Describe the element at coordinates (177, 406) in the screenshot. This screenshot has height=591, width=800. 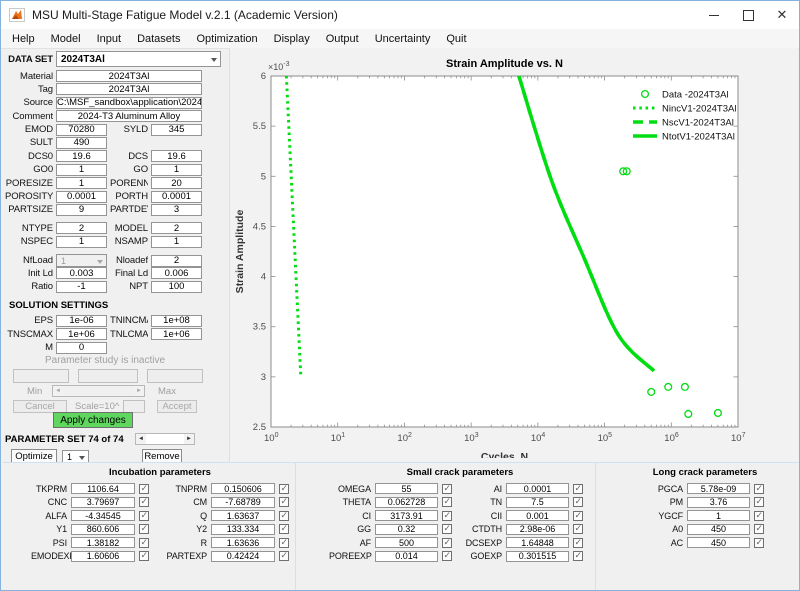
I see `accept-button: Accept` at that location.